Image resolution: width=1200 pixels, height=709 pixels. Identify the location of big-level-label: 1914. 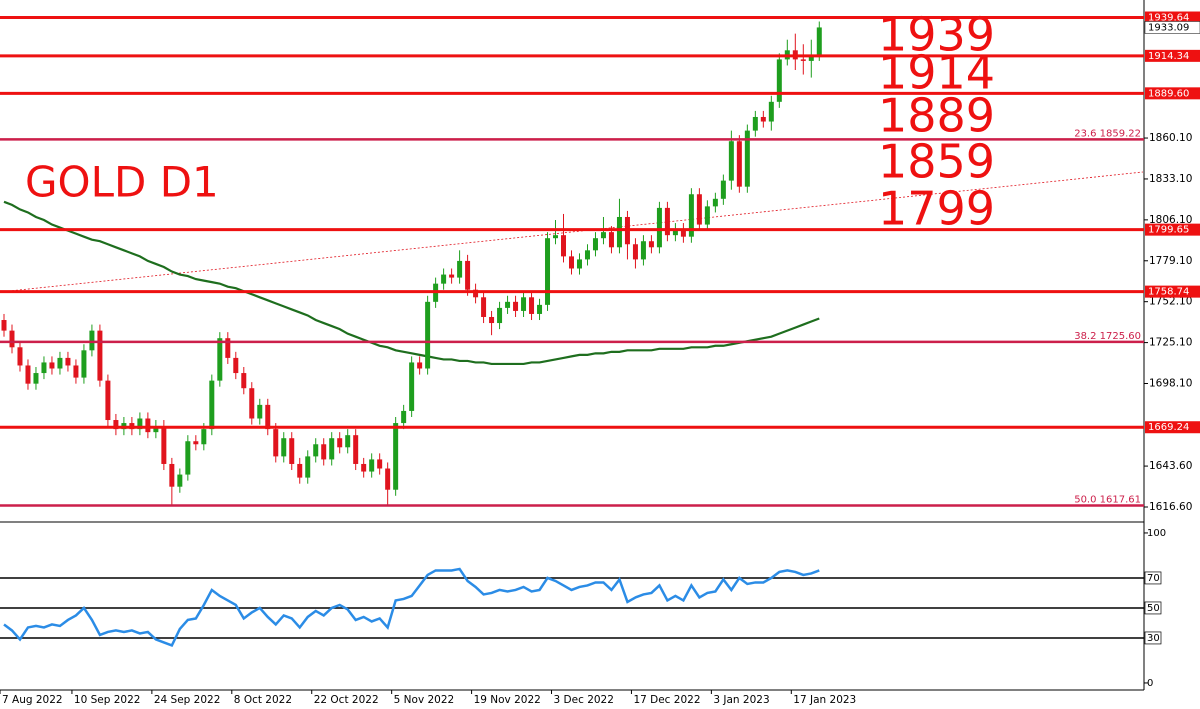
(936, 73).